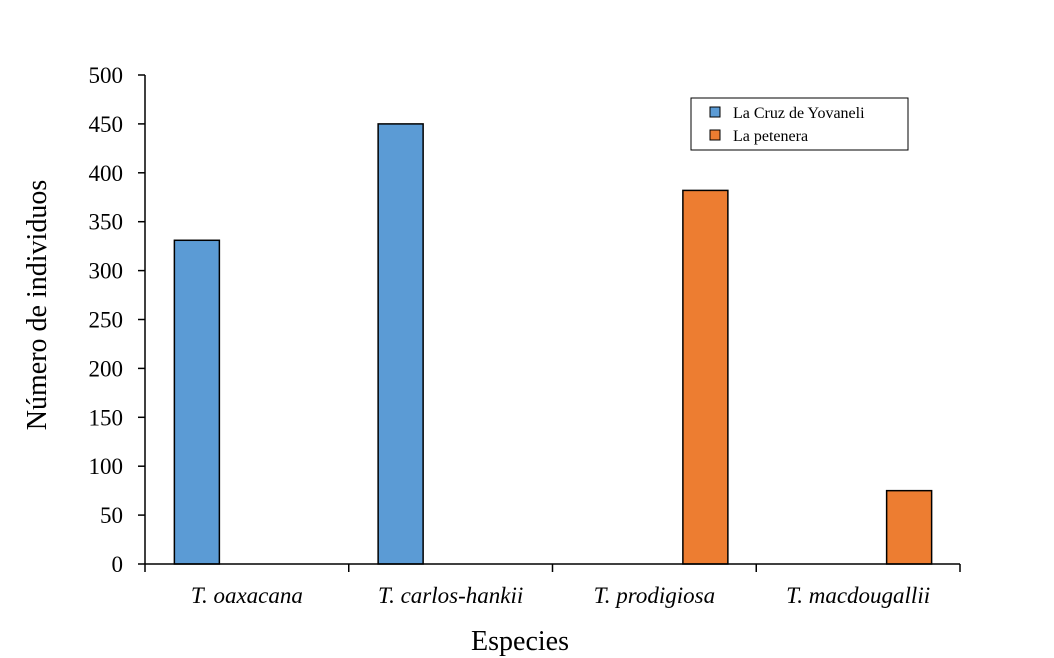 The height and width of the screenshot is (658, 1054). Describe the element at coordinates (106, 75) in the screenshot. I see `y-tick-label-500: 500` at that location.